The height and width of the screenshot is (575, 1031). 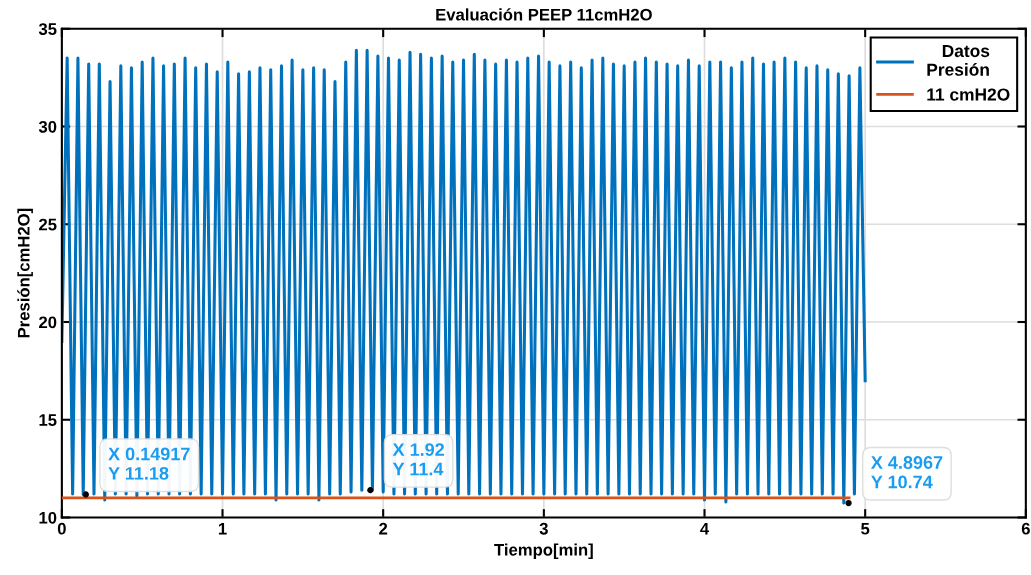 What do you see at coordinates (543, 528) in the screenshot?
I see `x-tick-label: 3` at bounding box center [543, 528].